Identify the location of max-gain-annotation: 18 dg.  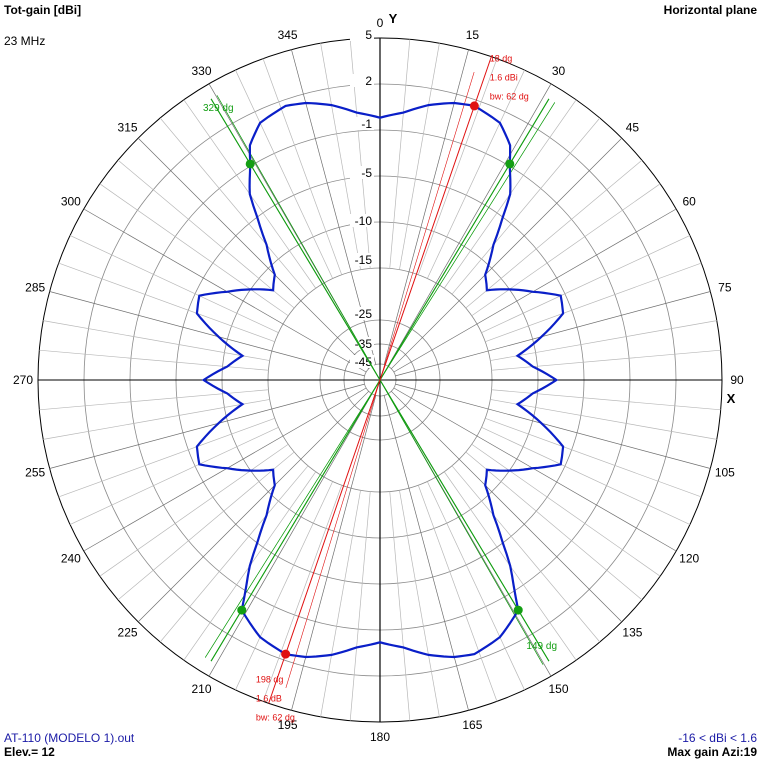
(501, 58).